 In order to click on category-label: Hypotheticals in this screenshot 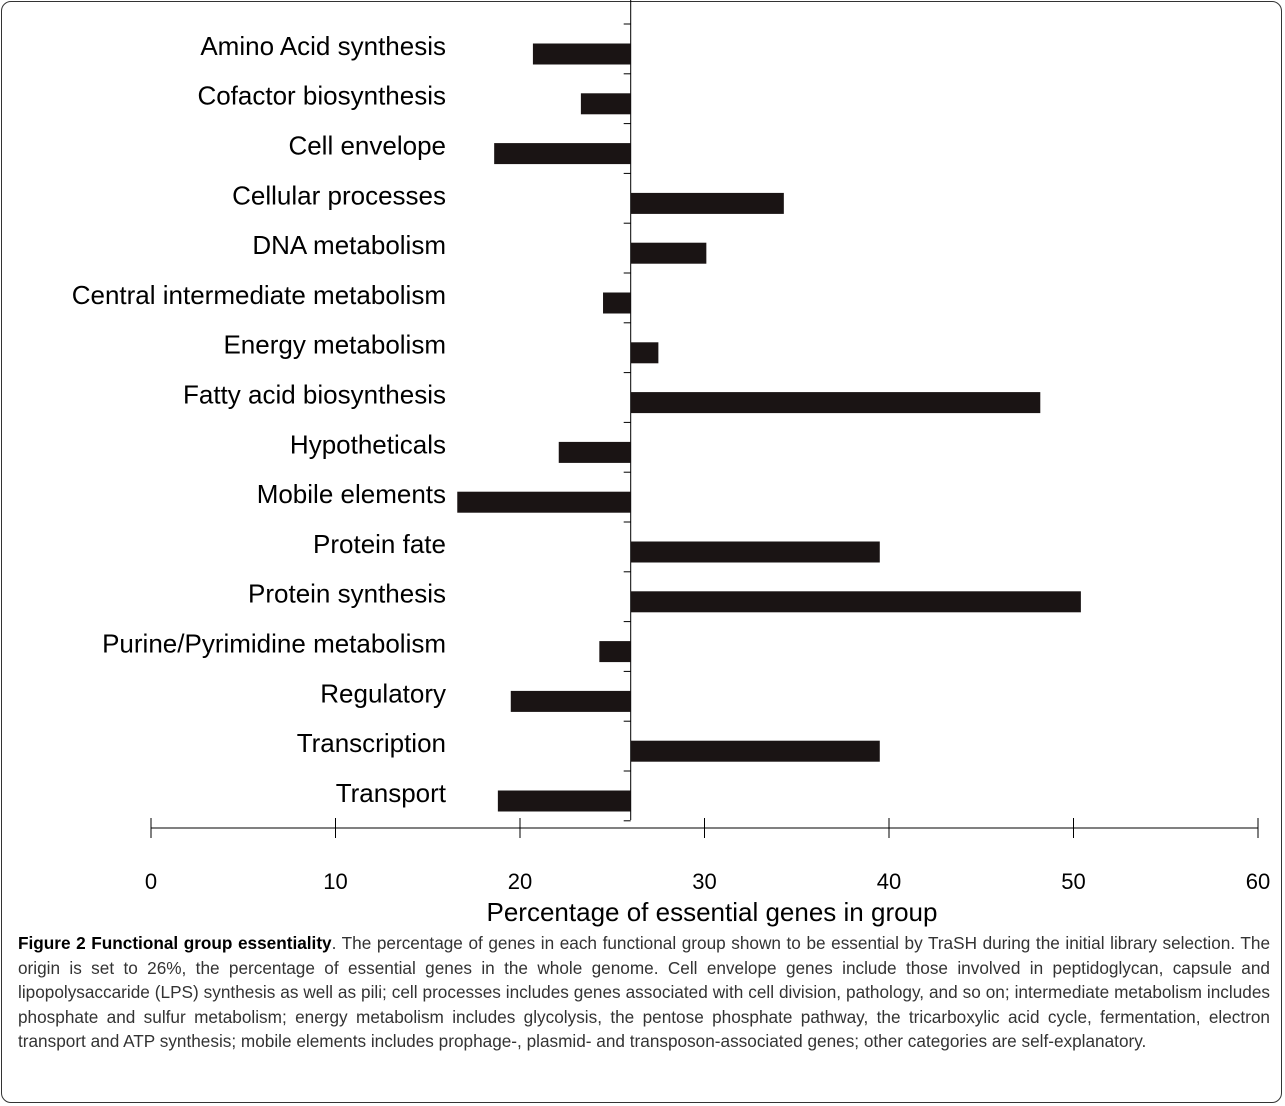, I will do `click(368, 444)`.